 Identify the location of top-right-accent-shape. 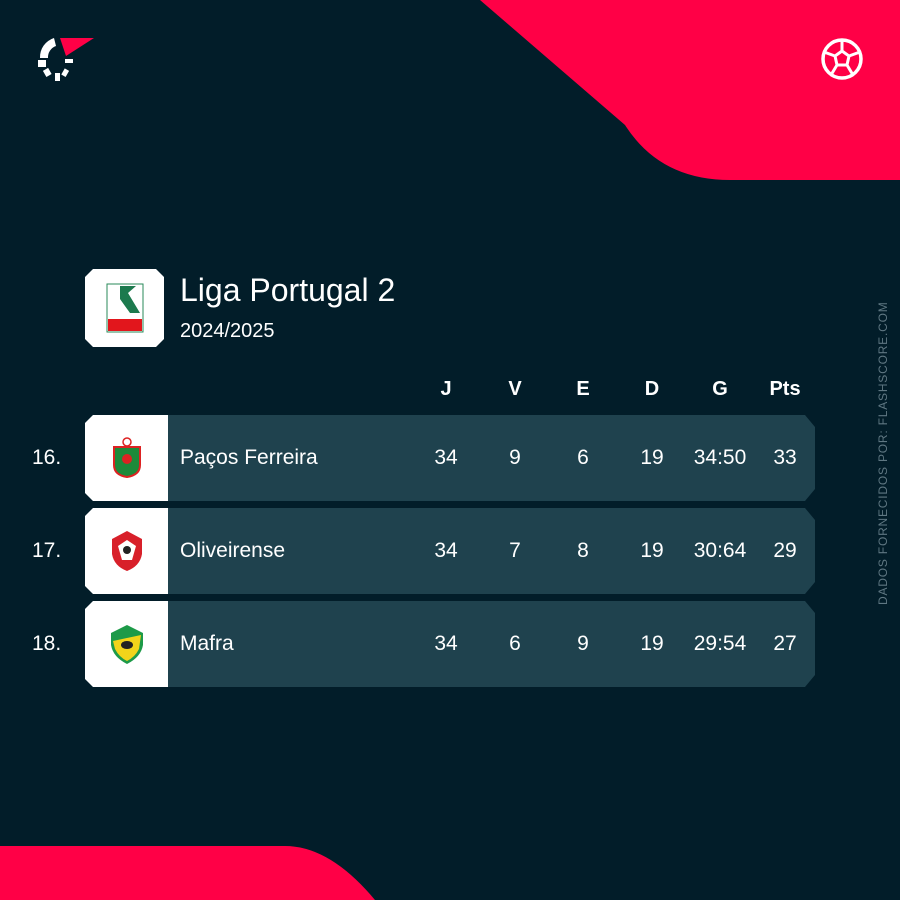
(690, 90).